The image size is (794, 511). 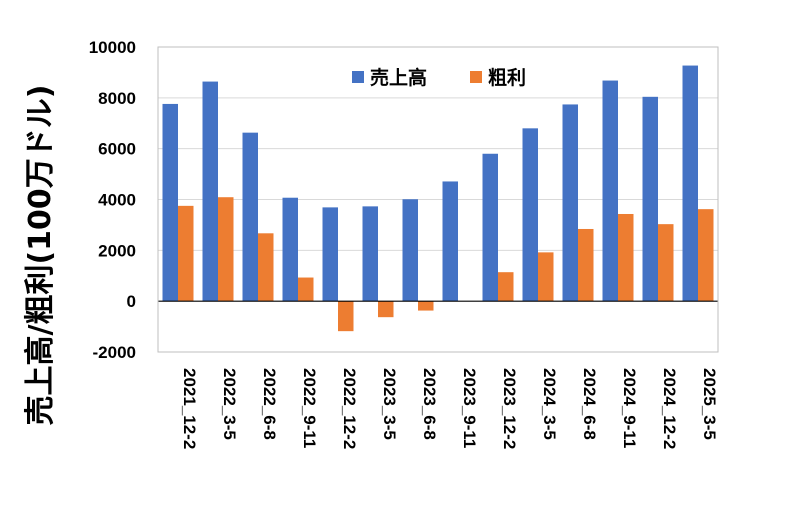 I want to click on y-tick-label: 10000, so click(x=112, y=47).